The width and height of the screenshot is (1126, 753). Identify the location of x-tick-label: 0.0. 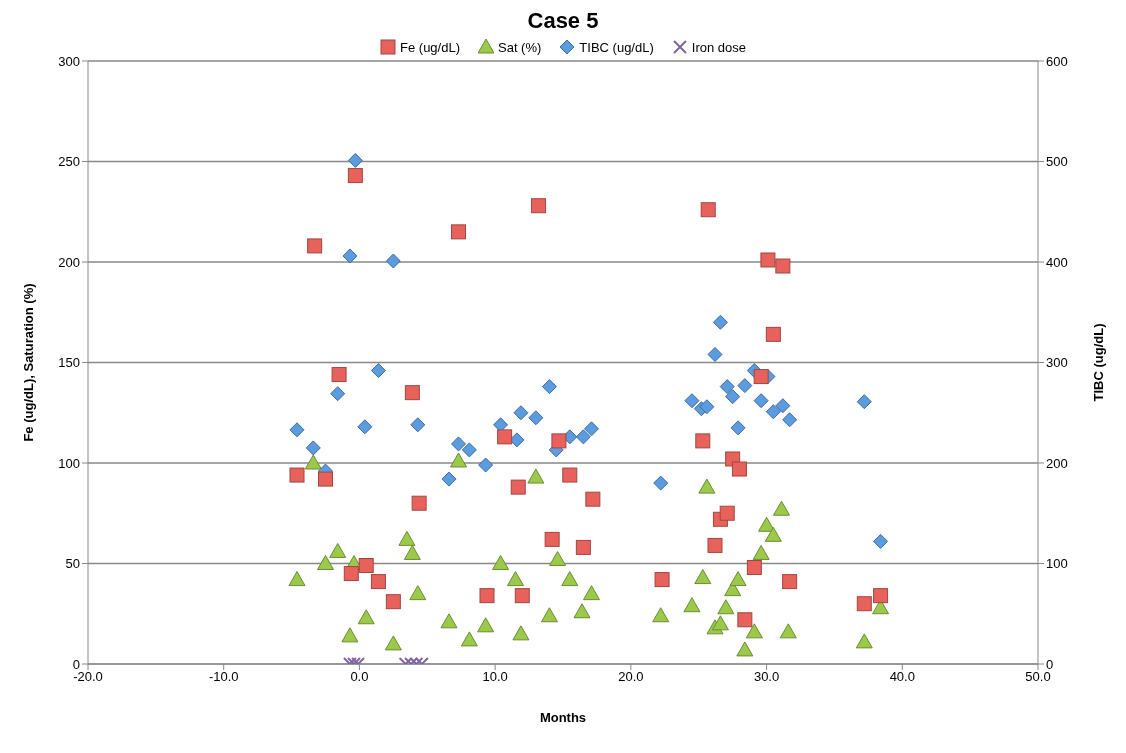
(359, 677).